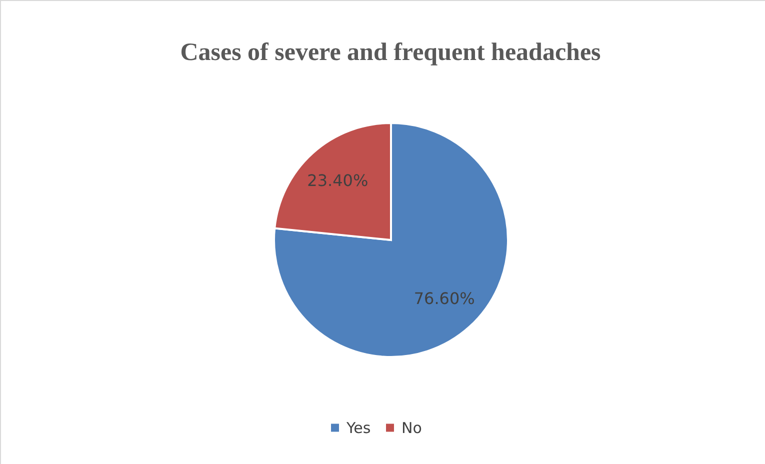 The height and width of the screenshot is (464, 765). Describe the element at coordinates (444, 298) in the screenshot. I see `data-label: 76.60%` at that location.